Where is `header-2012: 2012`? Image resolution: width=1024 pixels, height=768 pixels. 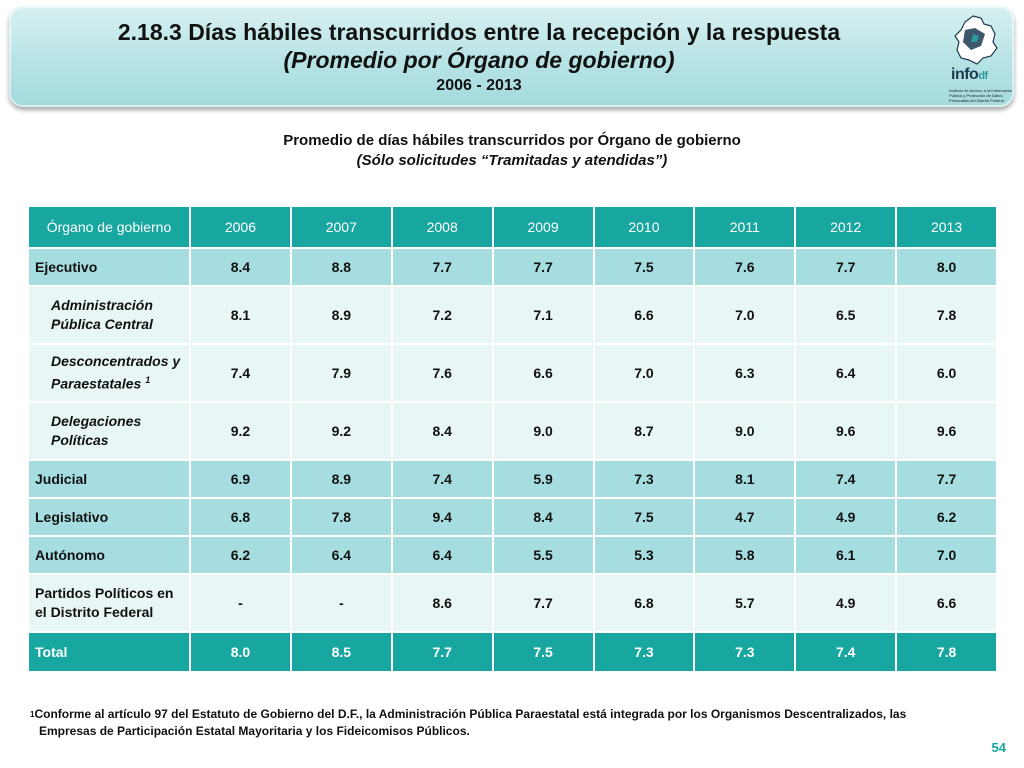
header-2012: 2012 is located at coordinates (846, 227).